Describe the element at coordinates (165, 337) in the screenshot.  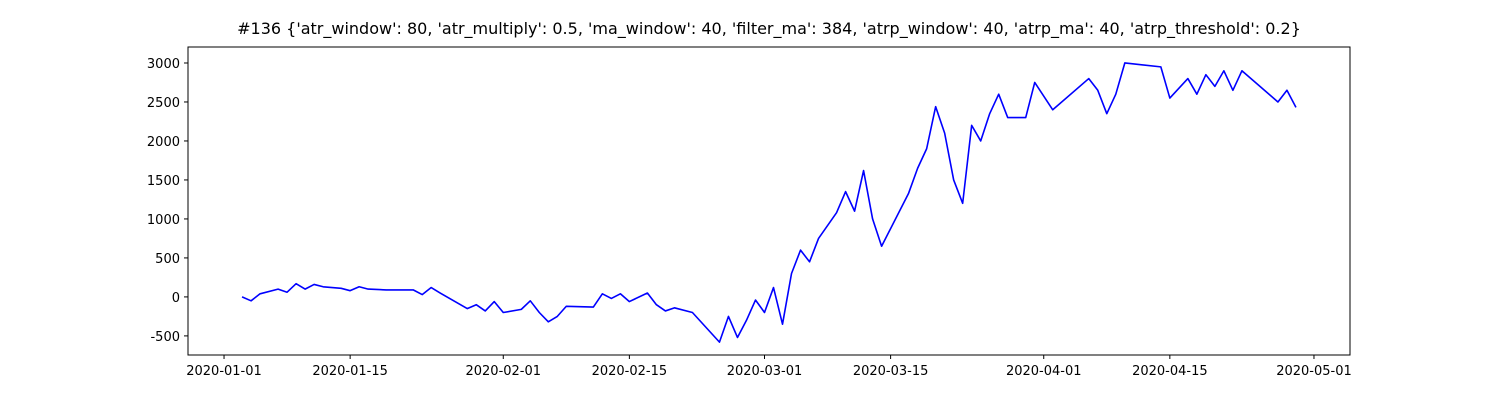
I see `y-tick-label: -500` at that location.